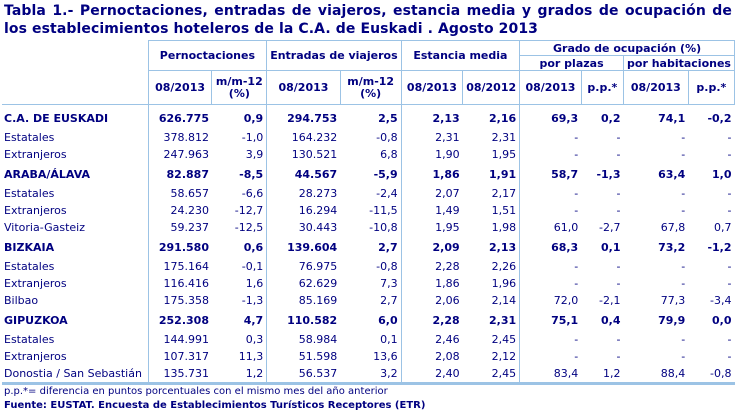 This screenshot has width=735, height=415. I want to click on cell-entradas-change: 6,0, so click(388, 320).